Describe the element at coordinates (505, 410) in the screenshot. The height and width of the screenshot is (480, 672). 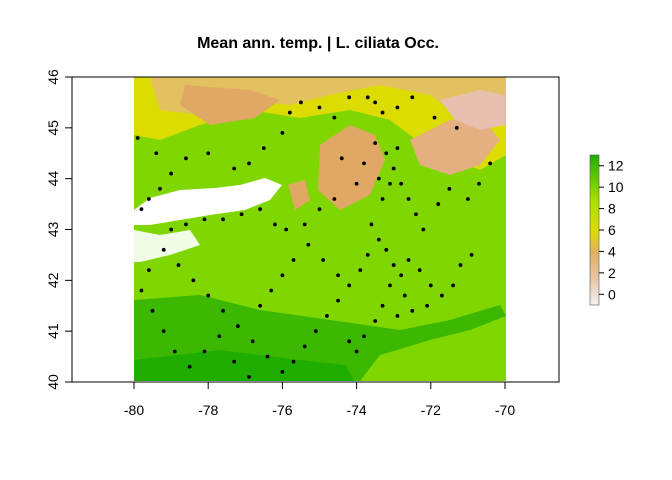
I see `x-tick-label: -70` at that location.